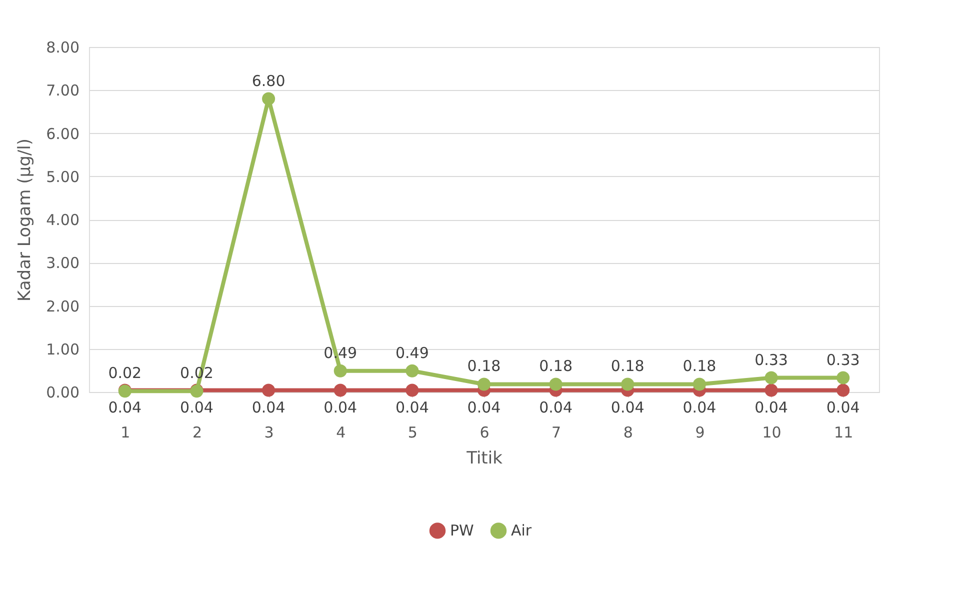 The height and width of the screenshot is (595, 957). I want to click on data-label: 6.80, so click(269, 81).